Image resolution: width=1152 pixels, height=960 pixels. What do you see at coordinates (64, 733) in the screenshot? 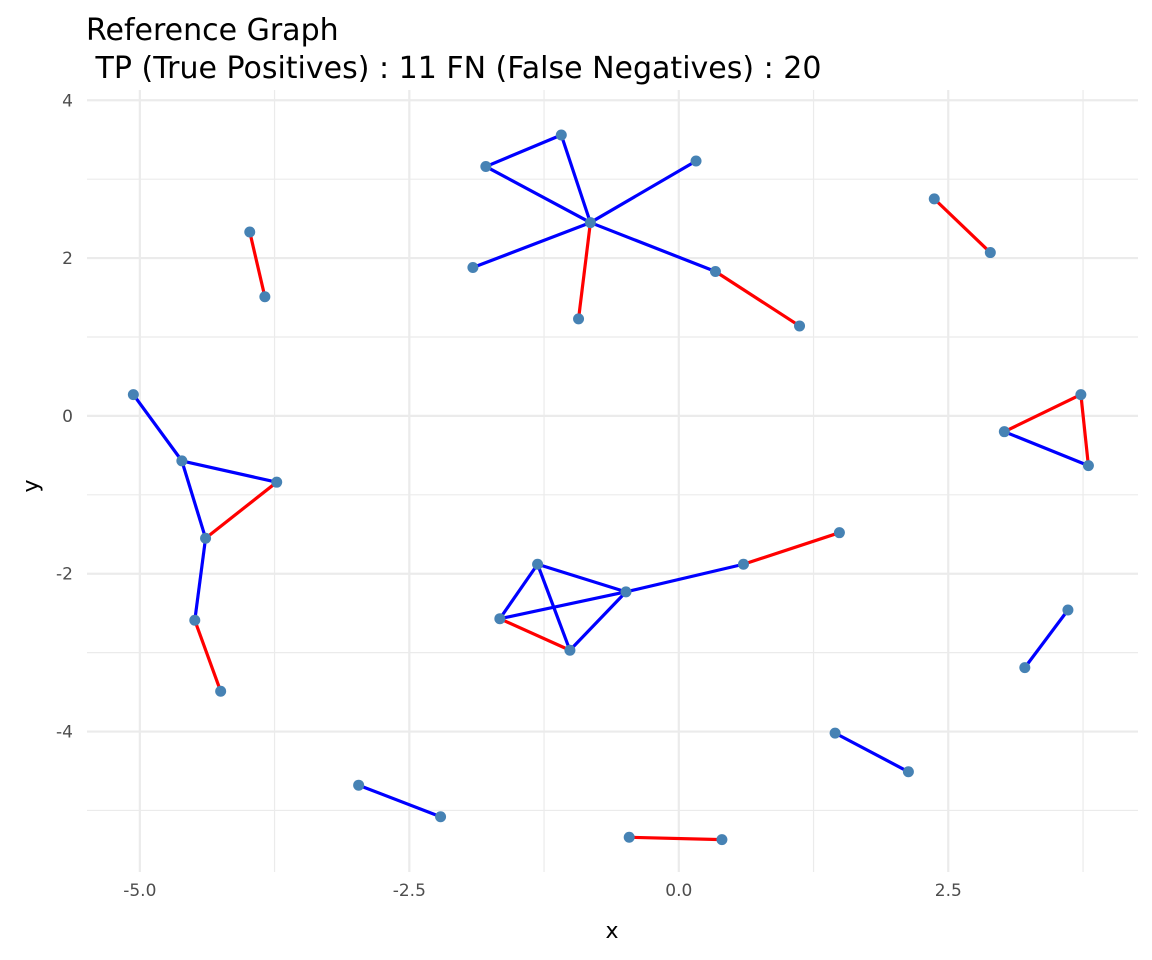
I see `y-tick-label: -4` at bounding box center [64, 733].